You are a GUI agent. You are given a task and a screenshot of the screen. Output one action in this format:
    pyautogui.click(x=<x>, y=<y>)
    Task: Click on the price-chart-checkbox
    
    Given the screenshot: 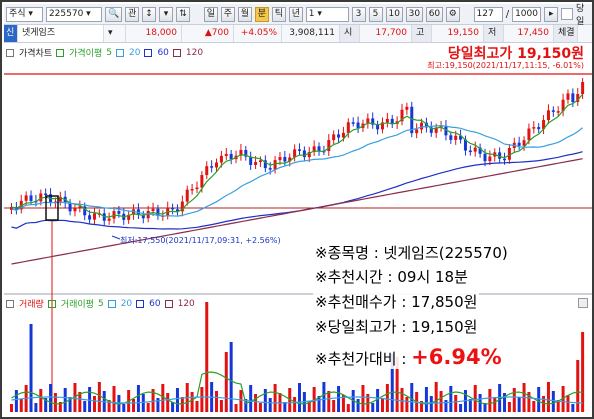 What is the action you would take?
    pyautogui.click(x=10, y=52)
    